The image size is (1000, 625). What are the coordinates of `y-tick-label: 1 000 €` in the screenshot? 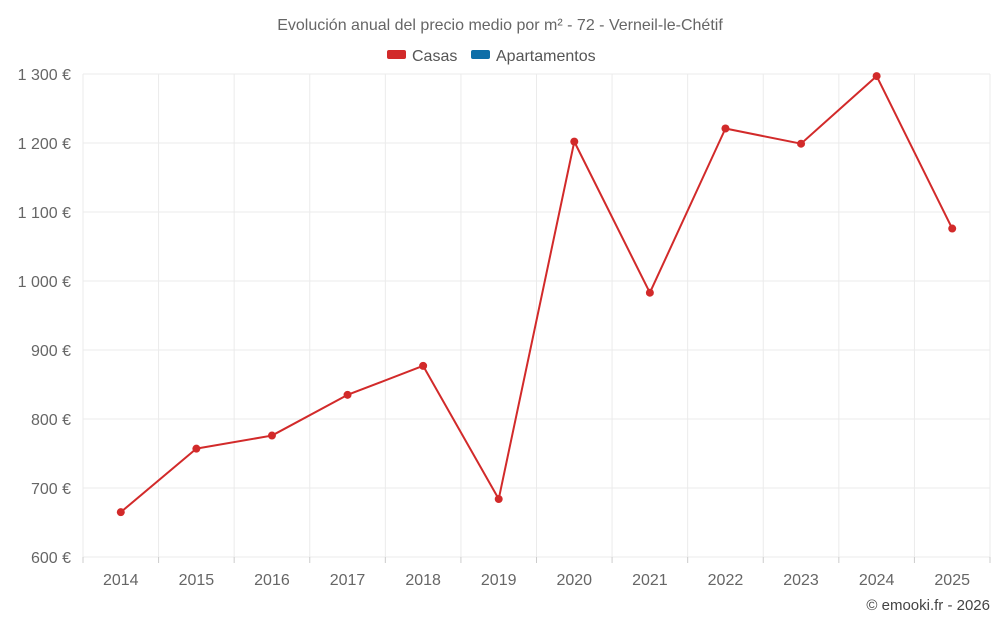 It's located at (44, 282).